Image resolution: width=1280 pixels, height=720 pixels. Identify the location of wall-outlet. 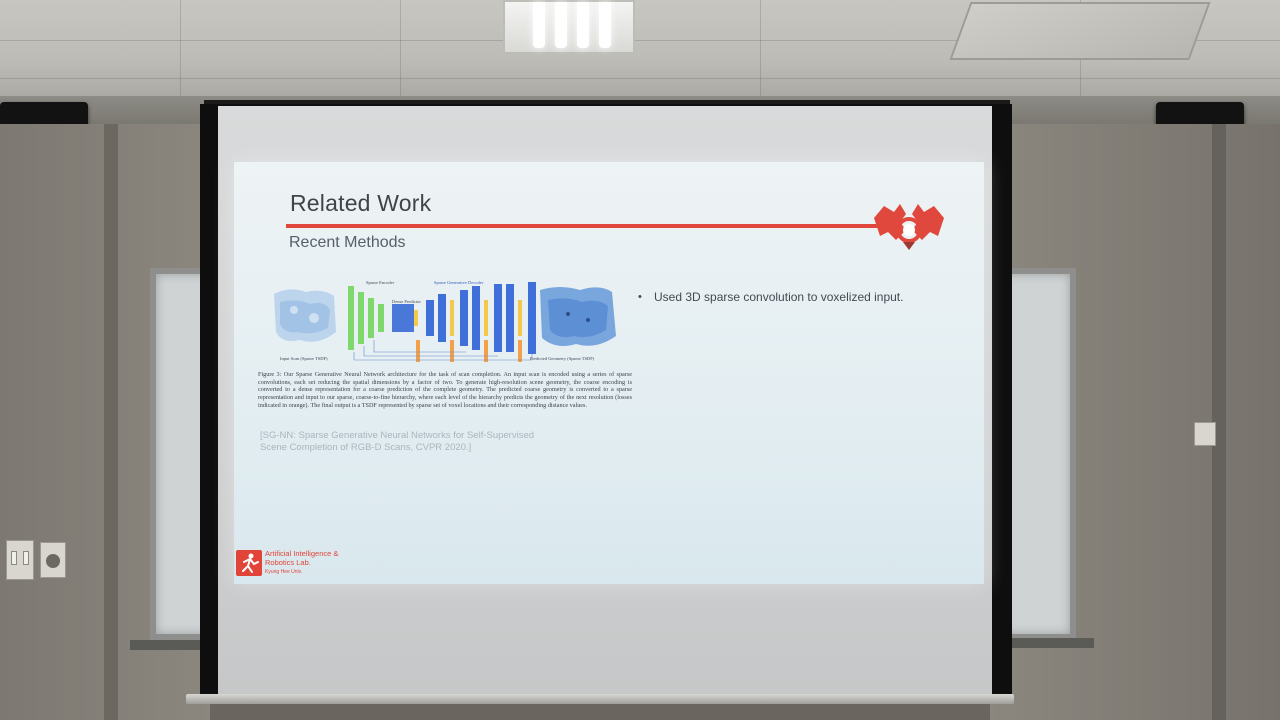
(1205, 434).